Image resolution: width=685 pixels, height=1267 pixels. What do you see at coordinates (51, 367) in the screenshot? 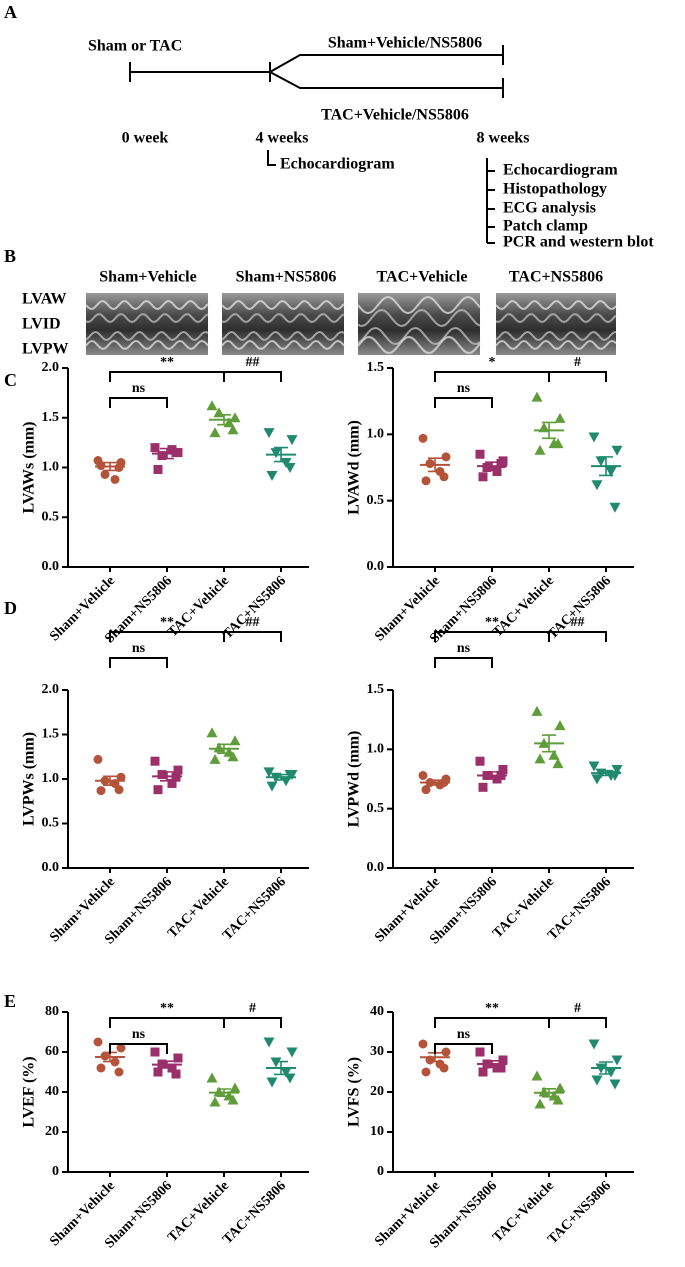
I see `y-tick-label: 2.0` at bounding box center [51, 367].